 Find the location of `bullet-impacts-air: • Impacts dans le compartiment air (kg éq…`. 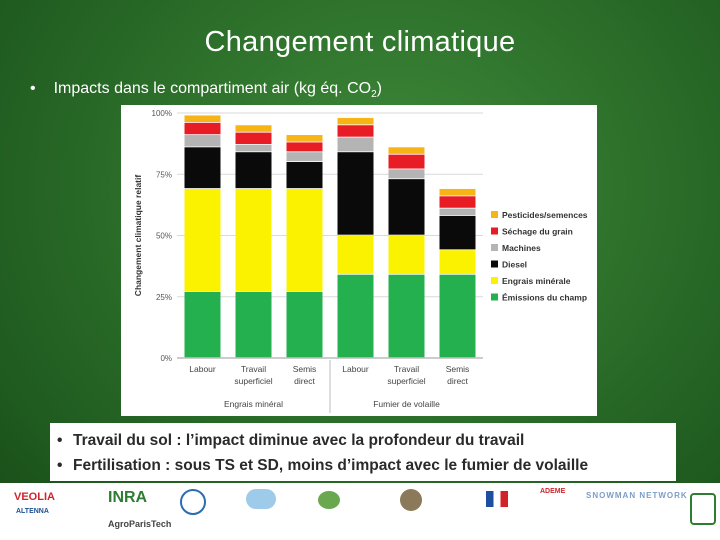

bullet-impacts-air: • Impacts dans le compartiment air (kg éq… is located at coordinates (206, 90).